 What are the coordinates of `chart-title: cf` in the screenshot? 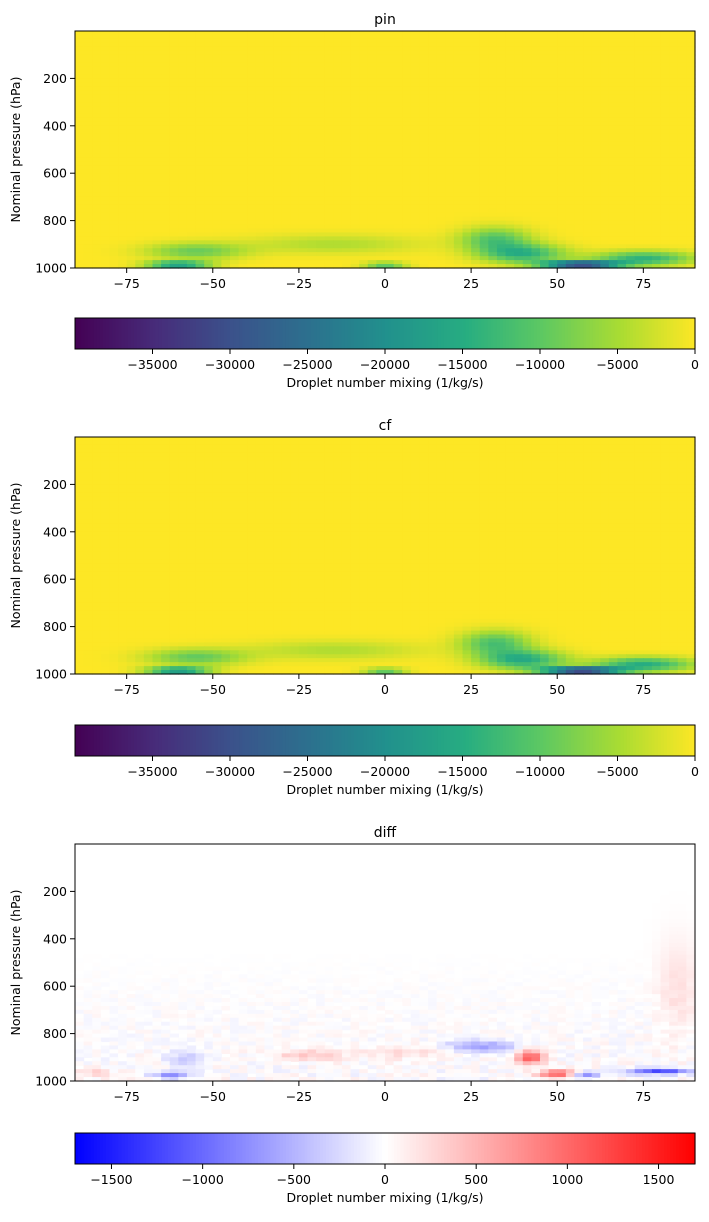 It's located at (386, 426).